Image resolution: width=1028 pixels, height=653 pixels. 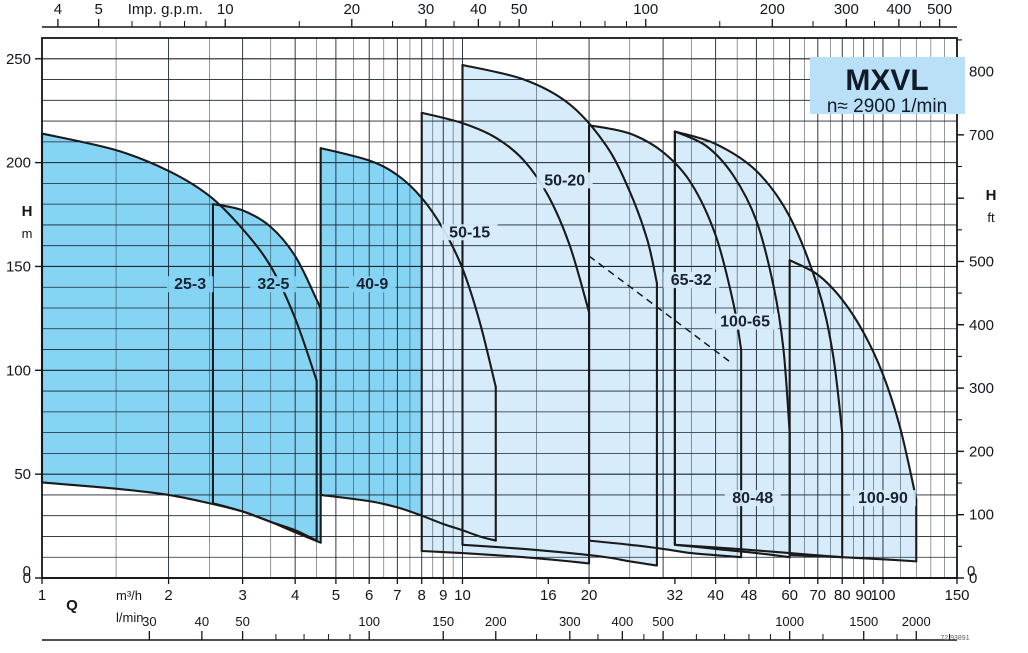 I want to click on curve-label-50-20: 50-20, so click(x=564, y=180).